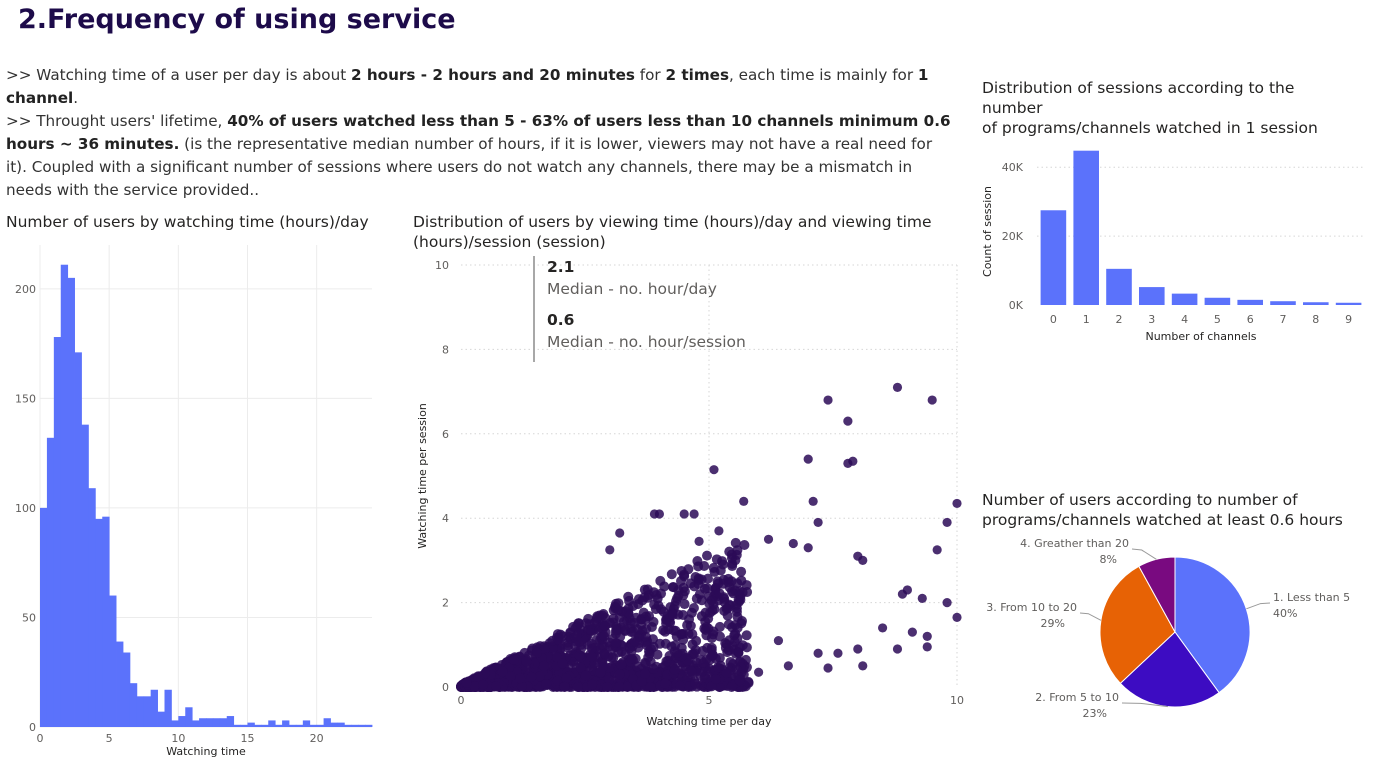 The width and height of the screenshot is (1377, 767). Describe the element at coordinates (206, 751) in the screenshot. I see `x-axis-title: Watching time` at that location.